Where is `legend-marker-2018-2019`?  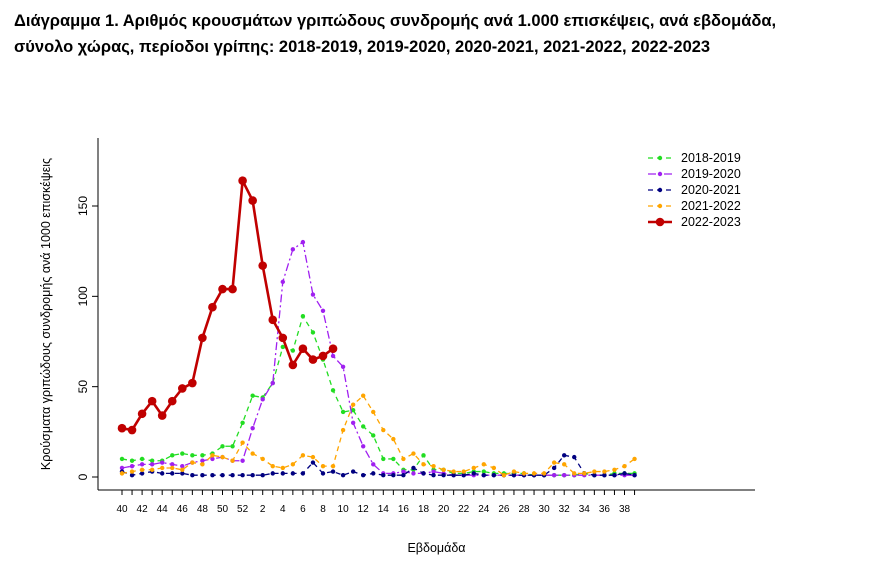 legend-marker-2018-2019 is located at coordinates (660, 158).